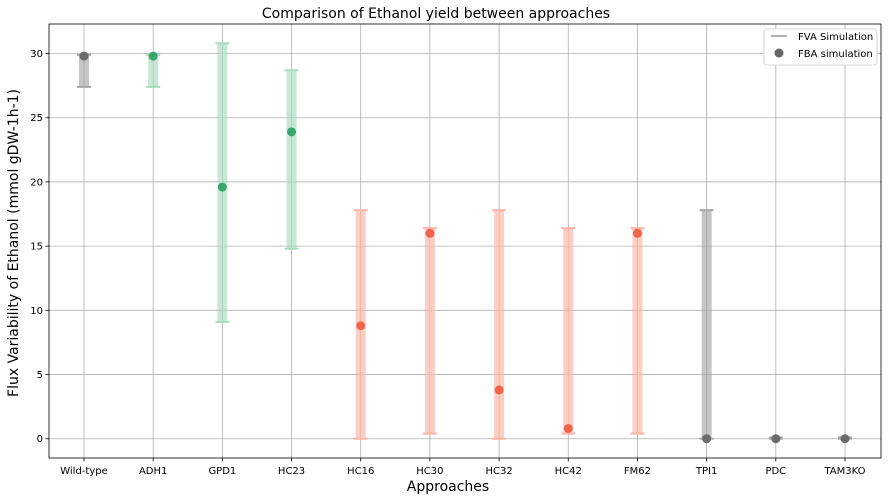 This screenshot has height=501, width=889. What do you see at coordinates (36, 247) in the screenshot?
I see `y-tick-label: 15` at bounding box center [36, 247].